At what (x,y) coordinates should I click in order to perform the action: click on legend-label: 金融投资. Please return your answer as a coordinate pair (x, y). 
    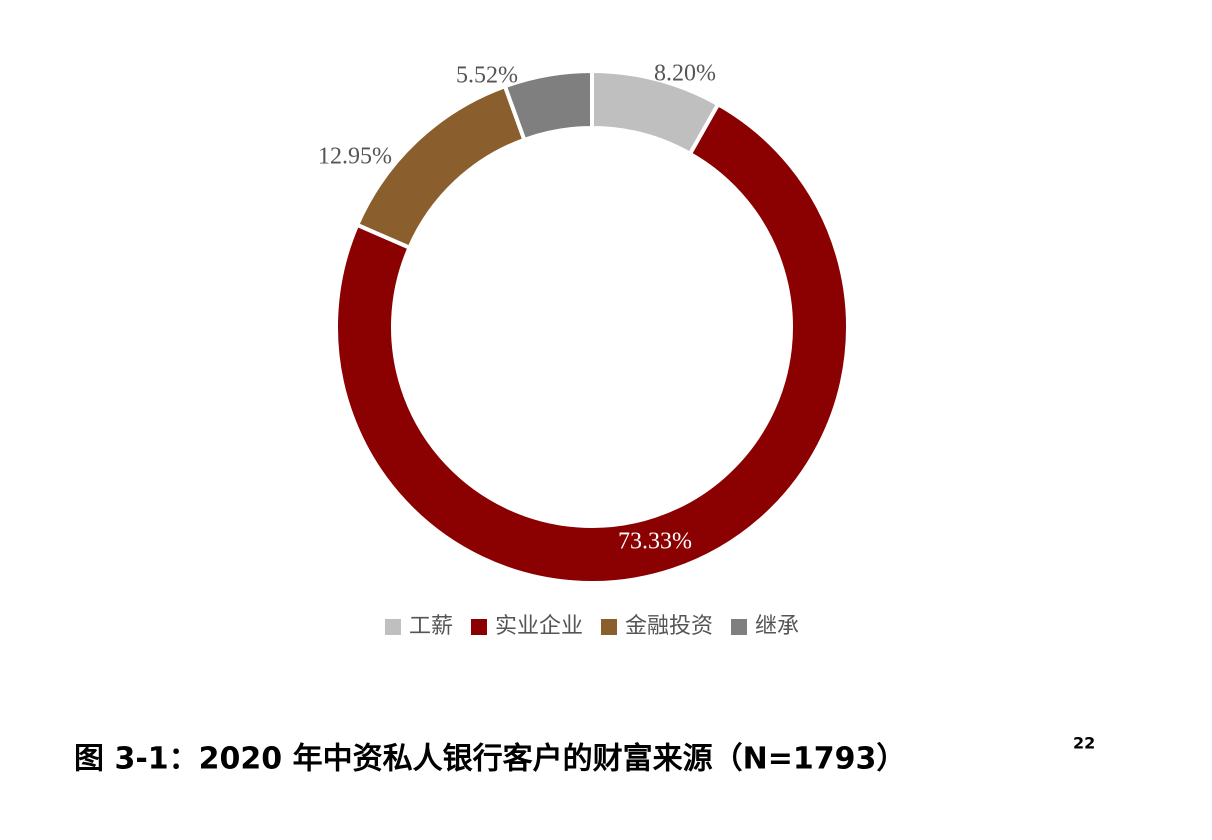
    Looking at the image, I should click on (669, 626).